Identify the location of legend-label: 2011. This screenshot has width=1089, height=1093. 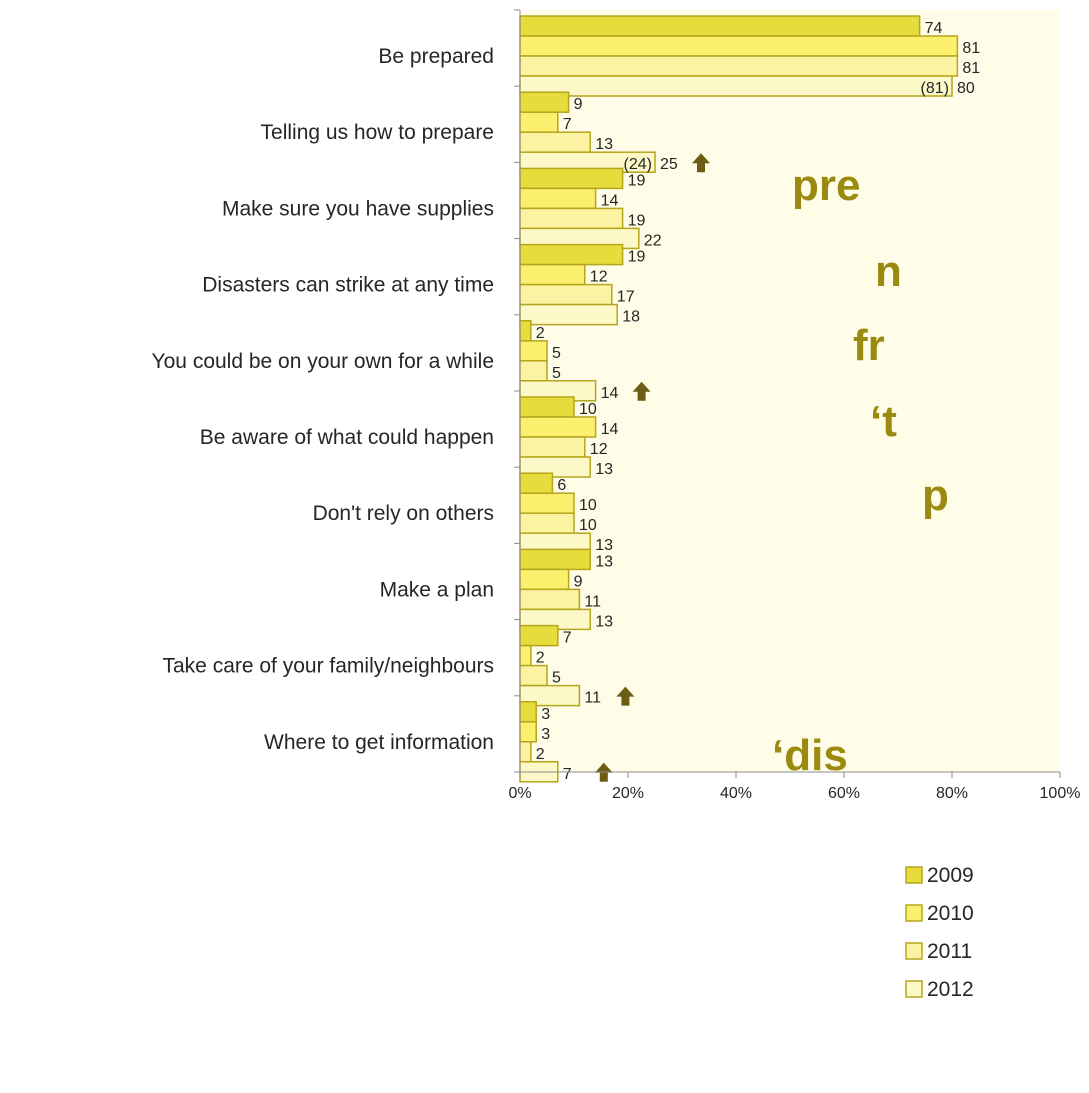
(949, 951).